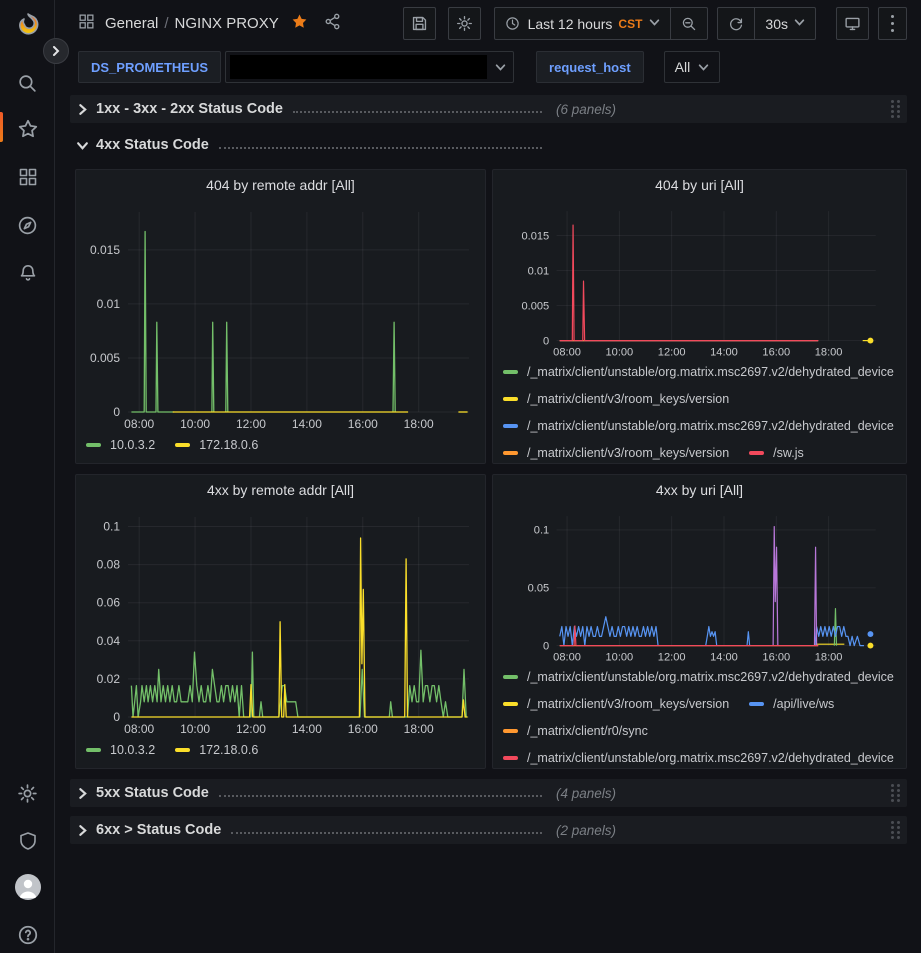  What do you see at coordinates (27, 225) in the screenshot?
I see `sidebar-item-explore` at bounding box center [27, 225].